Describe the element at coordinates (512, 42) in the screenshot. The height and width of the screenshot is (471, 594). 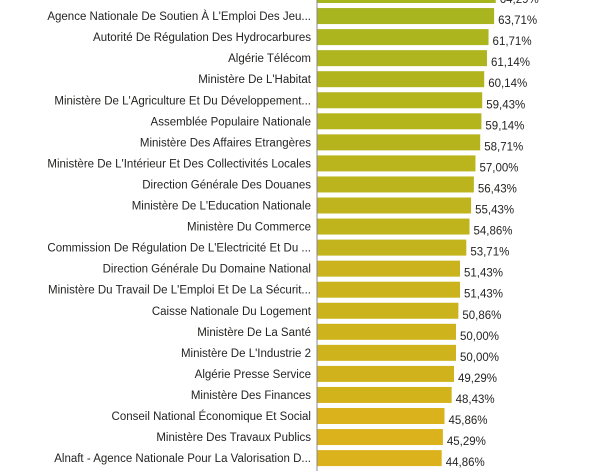
I see `data-label: 61,71%` at that location.